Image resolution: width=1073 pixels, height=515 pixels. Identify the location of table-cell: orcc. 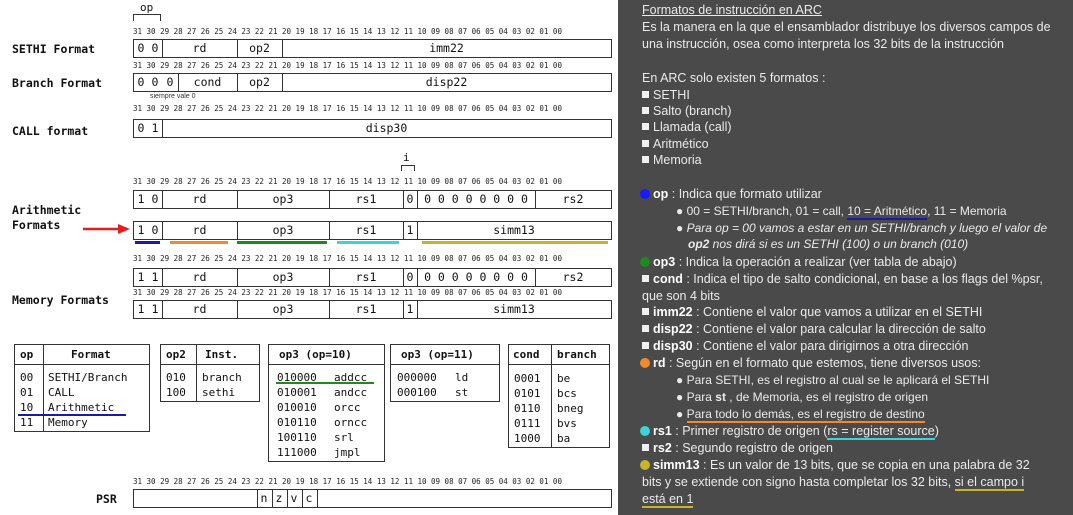
(347, 407).